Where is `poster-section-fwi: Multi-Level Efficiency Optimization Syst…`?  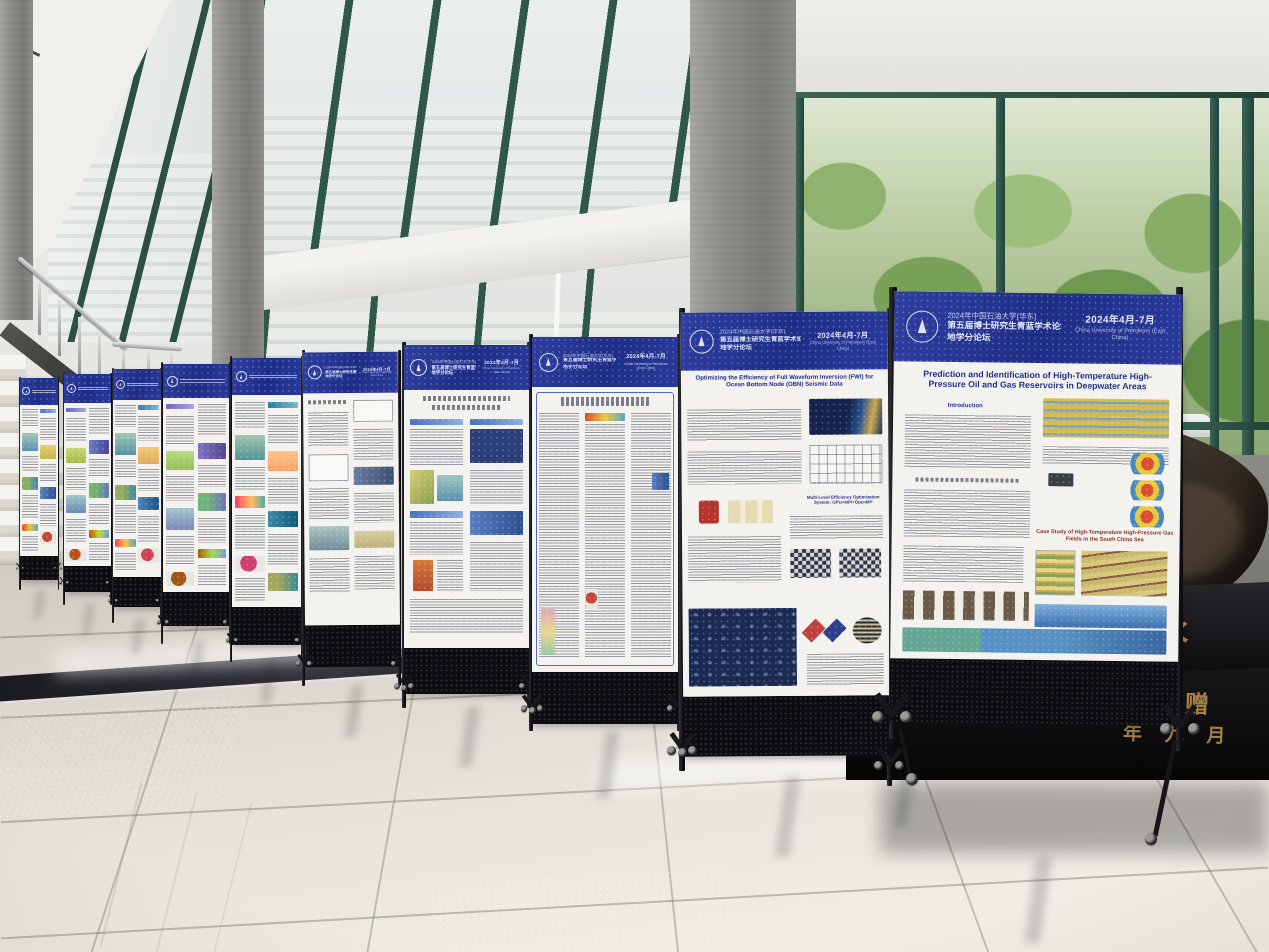
poster-section-fwi: Multi-Level Efficiency Optimization Syst… is located at coordinates (843, 500).